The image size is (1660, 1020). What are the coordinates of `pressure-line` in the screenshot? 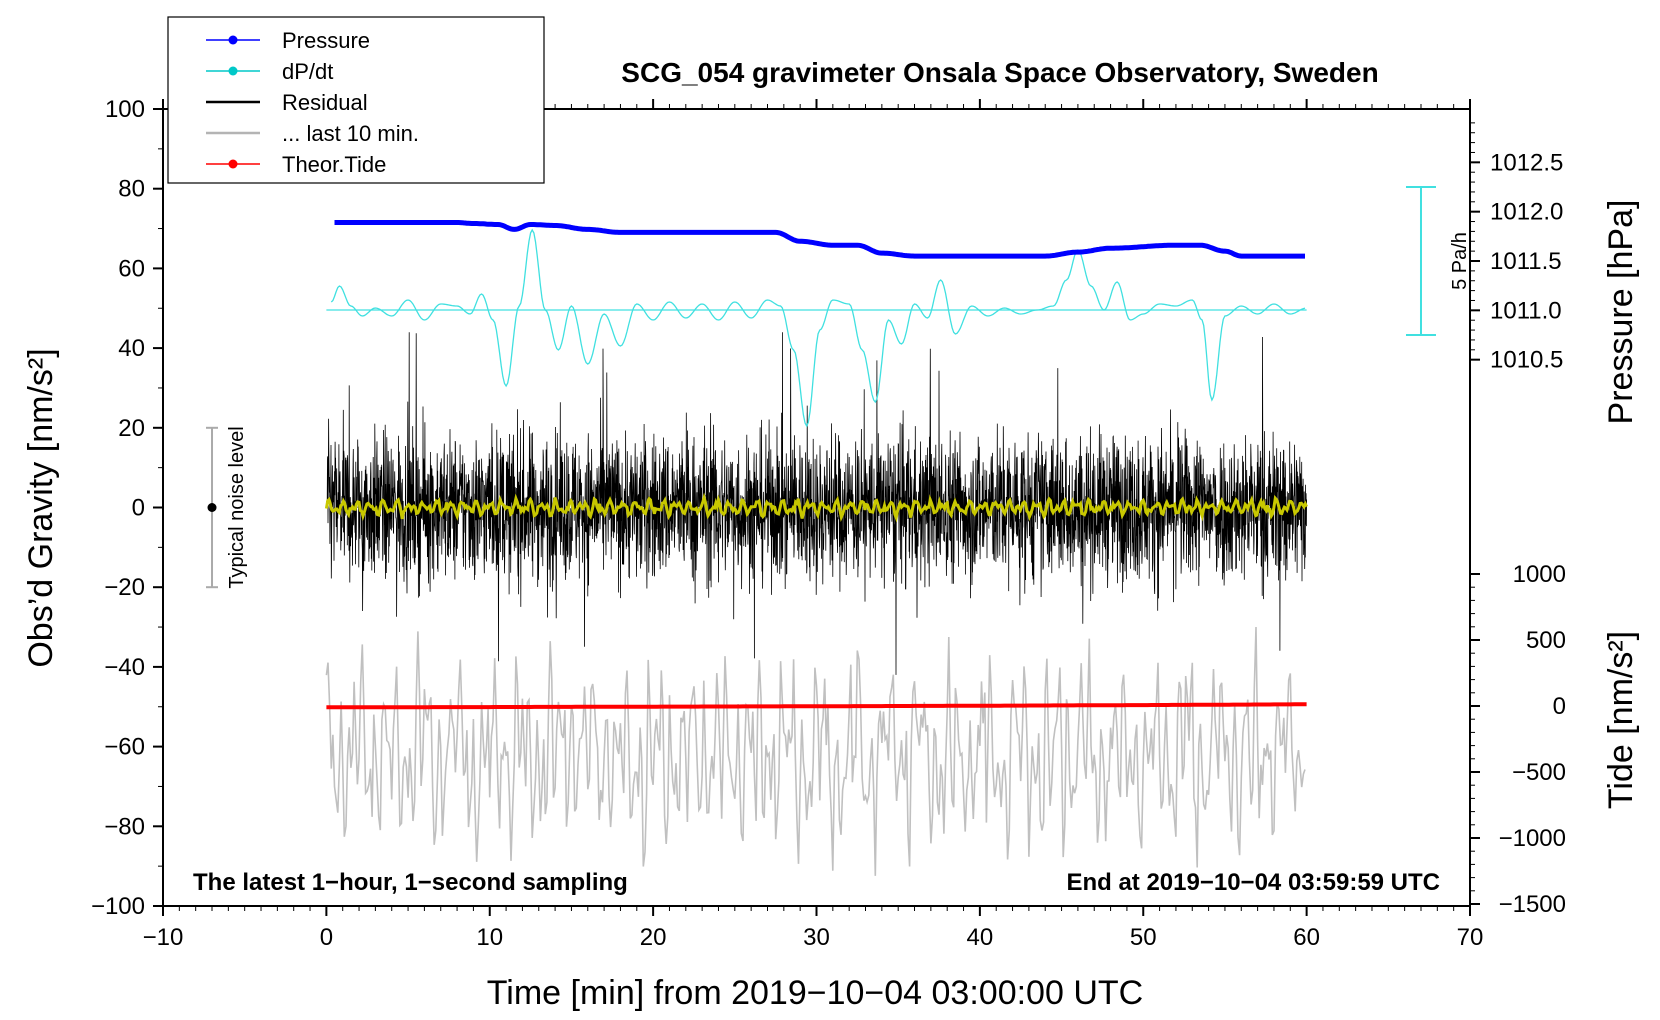 It's located at (819, 239).